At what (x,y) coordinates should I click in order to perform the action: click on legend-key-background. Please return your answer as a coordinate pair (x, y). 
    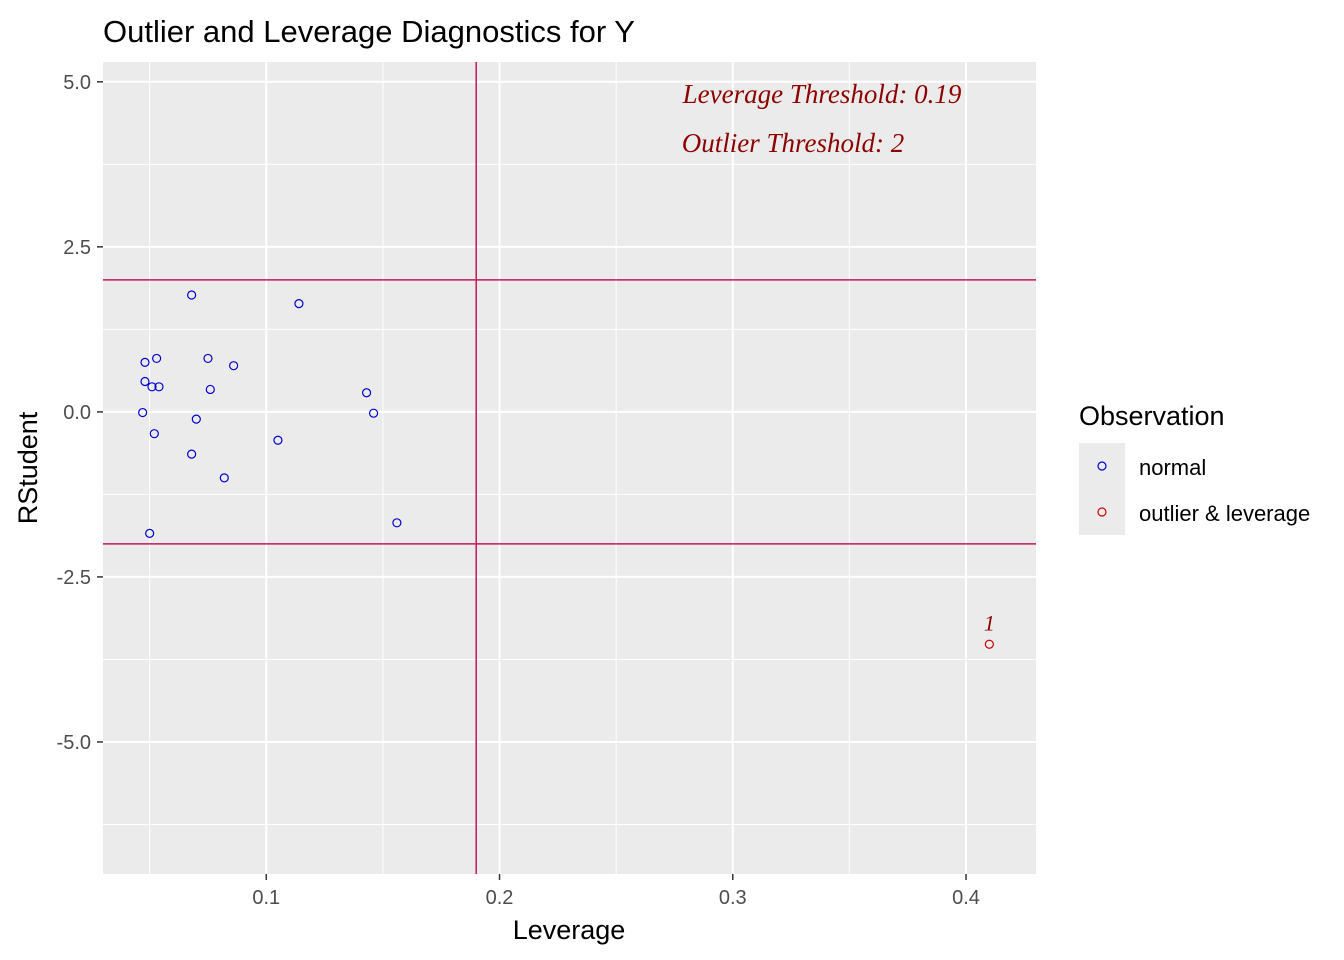
    Looking at the image, I should click on (1102, 489).